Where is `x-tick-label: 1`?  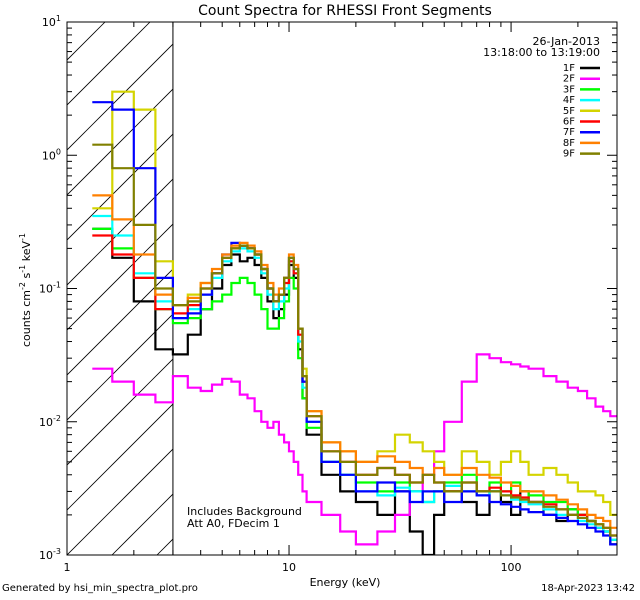 x-tick-label: 1 is located at coordinates (67, 567).